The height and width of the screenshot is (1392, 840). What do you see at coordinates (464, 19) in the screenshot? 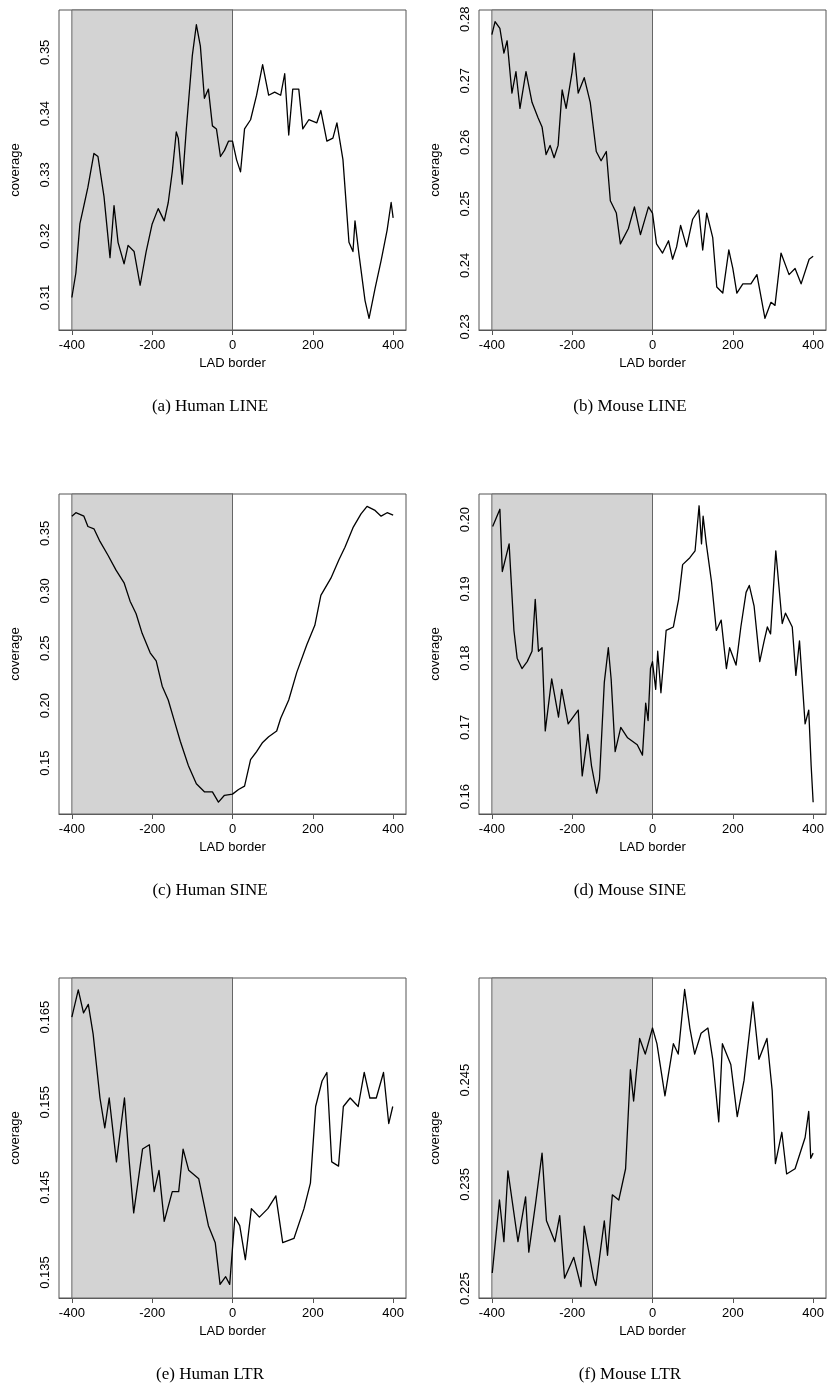
I see `y-tick-label: 0.28` at bounding box center [464, 19].